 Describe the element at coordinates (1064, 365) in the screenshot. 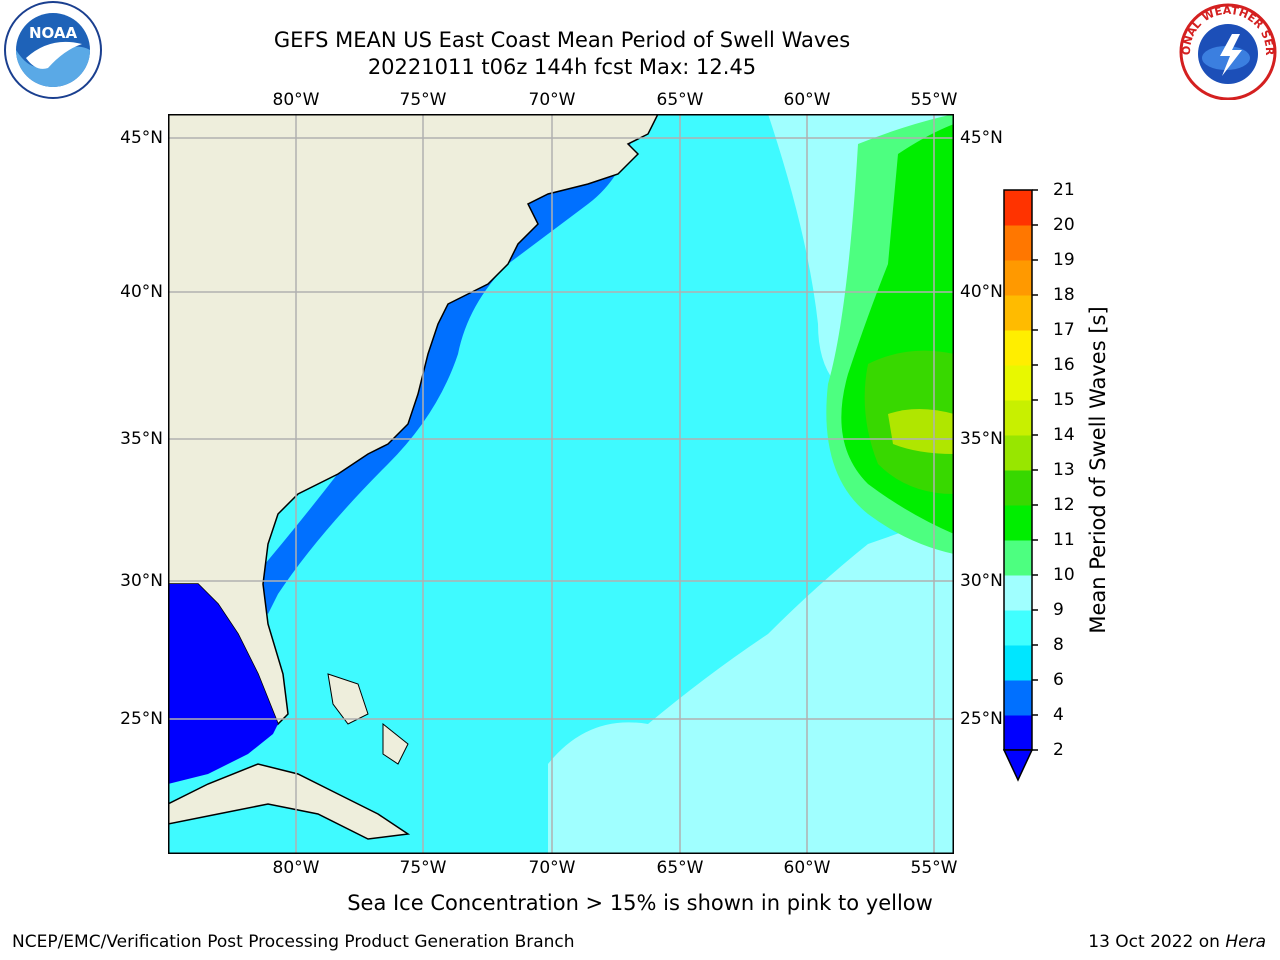

I see `colorbar-label: 16` at that location.